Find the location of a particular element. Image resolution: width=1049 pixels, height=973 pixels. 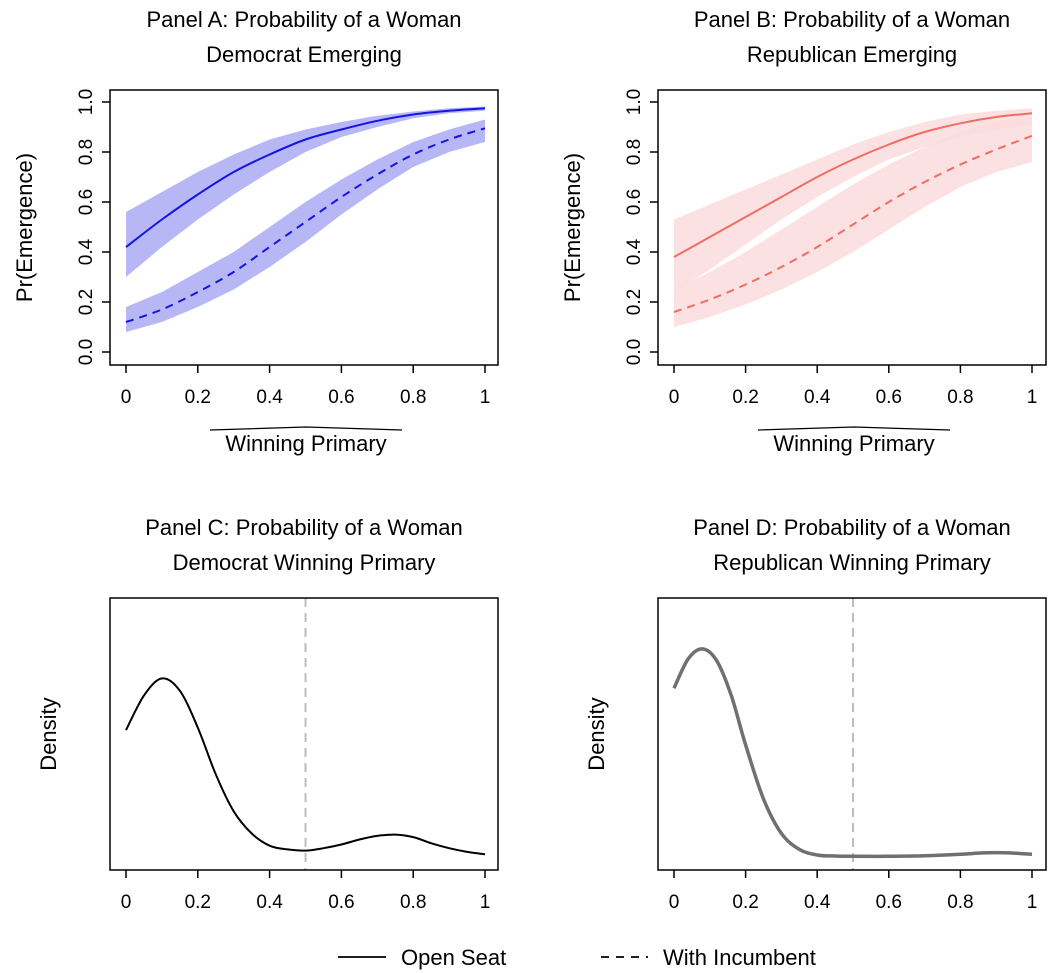

panel-title-line: Democrat Emerging is located at coordinates (304, 54).